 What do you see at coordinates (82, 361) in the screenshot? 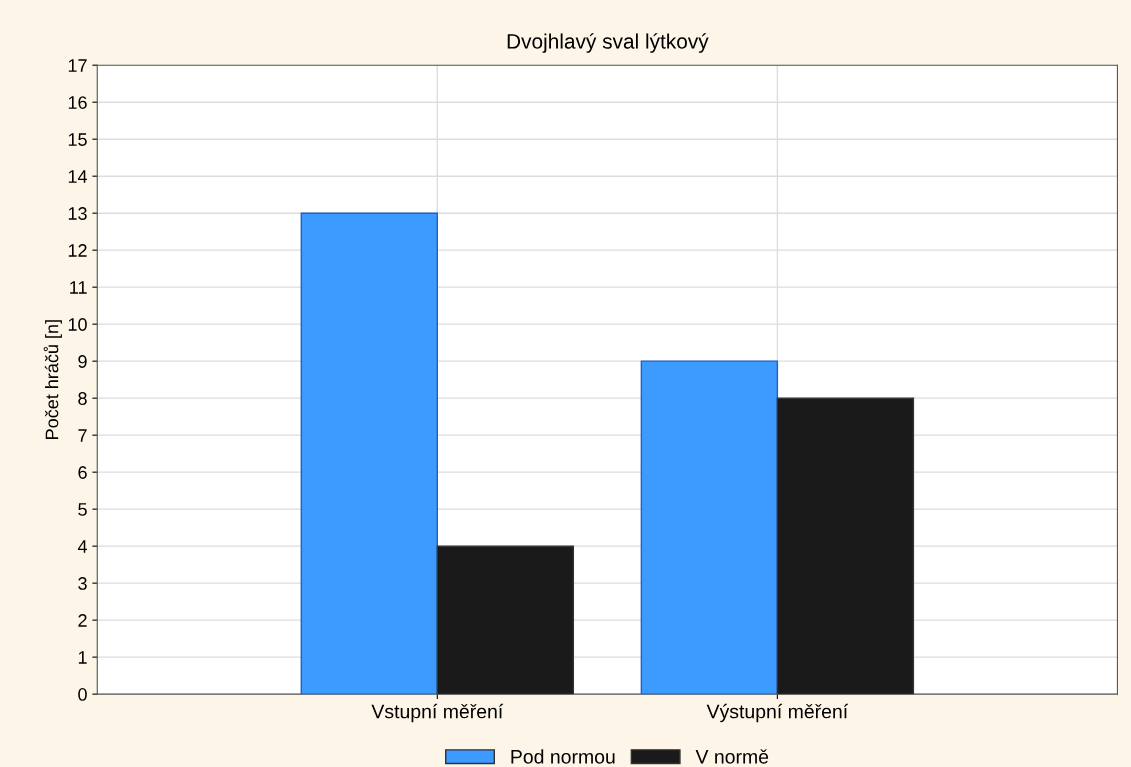
I see `y-tick-label: 9` at bounding box center [82, 361].